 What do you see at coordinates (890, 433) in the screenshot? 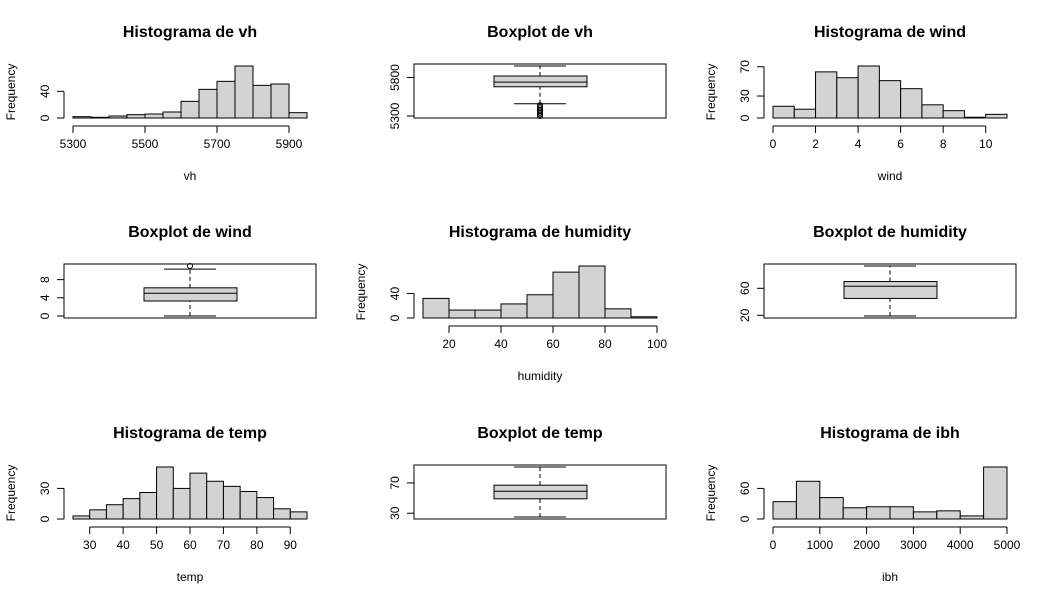
I see `chart-title: Histograma de ibh` at bounding box center [890, 433].